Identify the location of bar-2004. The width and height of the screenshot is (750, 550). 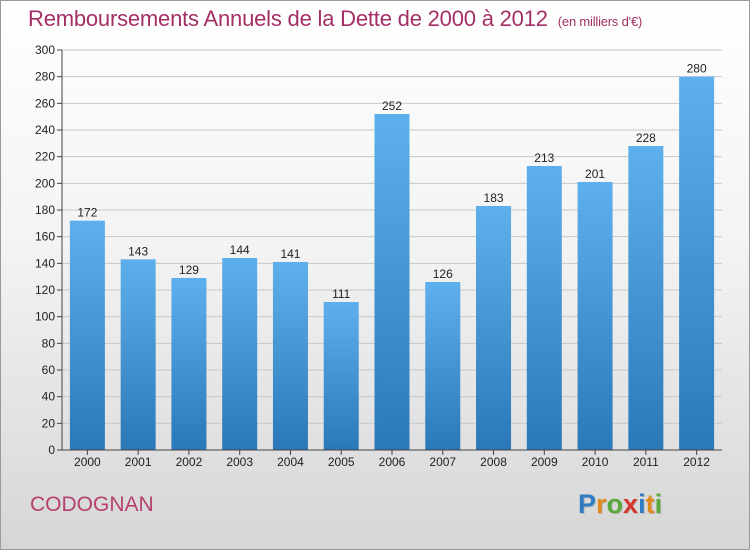
(290, 356).